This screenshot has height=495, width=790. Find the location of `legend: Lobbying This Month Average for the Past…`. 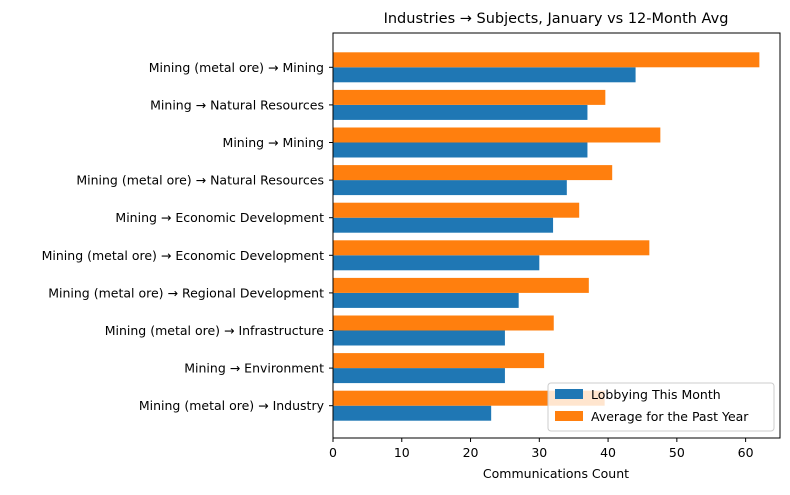

legend: Lobbying This Month Average for the Past… is located at coordinates (661, 407).